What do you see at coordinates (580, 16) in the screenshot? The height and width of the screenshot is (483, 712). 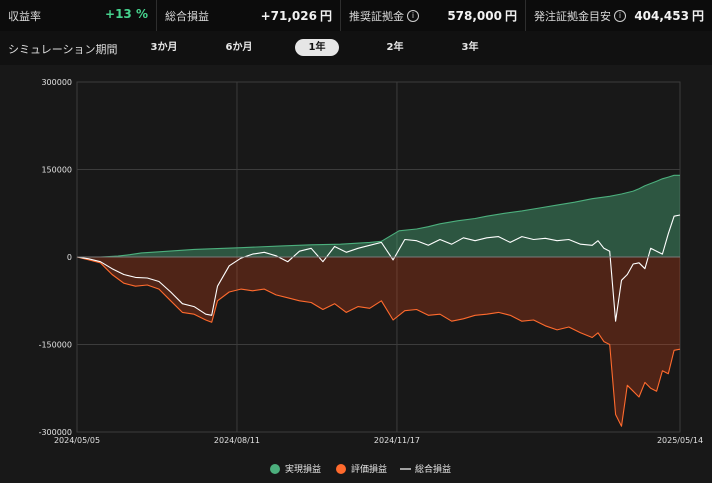 I see `stat-label: 発注証拠金目安 i` at bounding box center [580, 16].